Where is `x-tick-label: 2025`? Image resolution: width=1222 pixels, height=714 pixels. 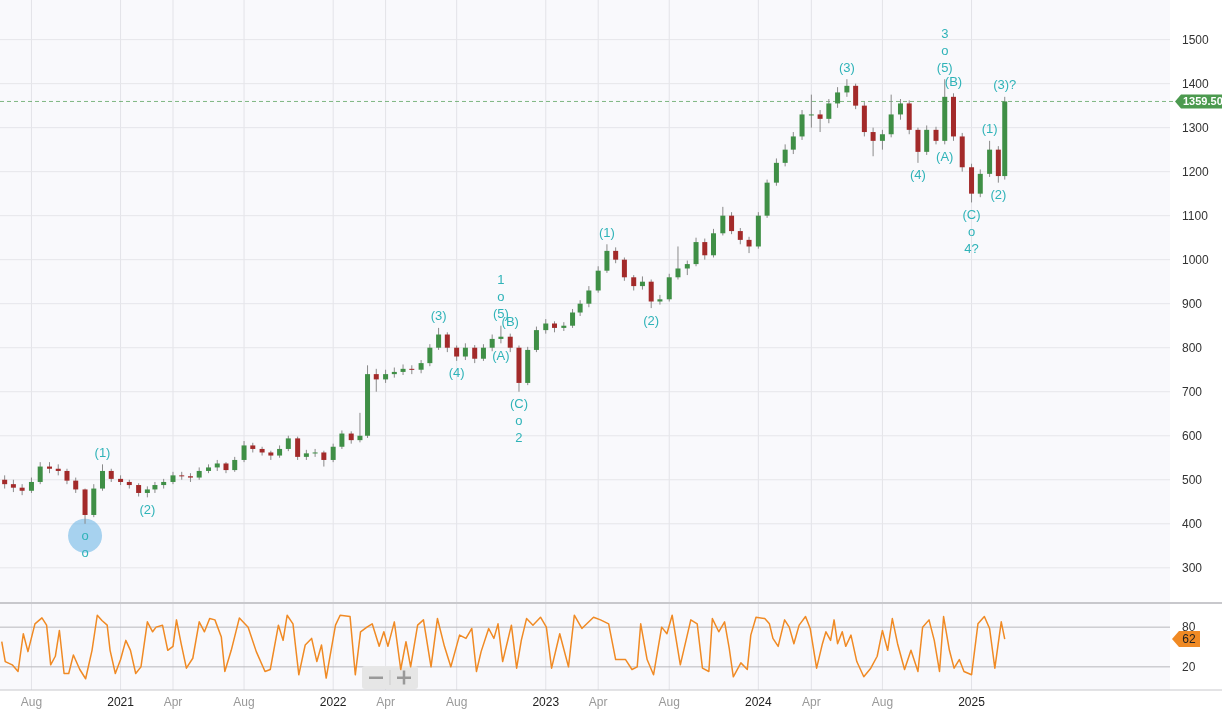
x-tick-label: 2025 is located at coordinates (972, 702).